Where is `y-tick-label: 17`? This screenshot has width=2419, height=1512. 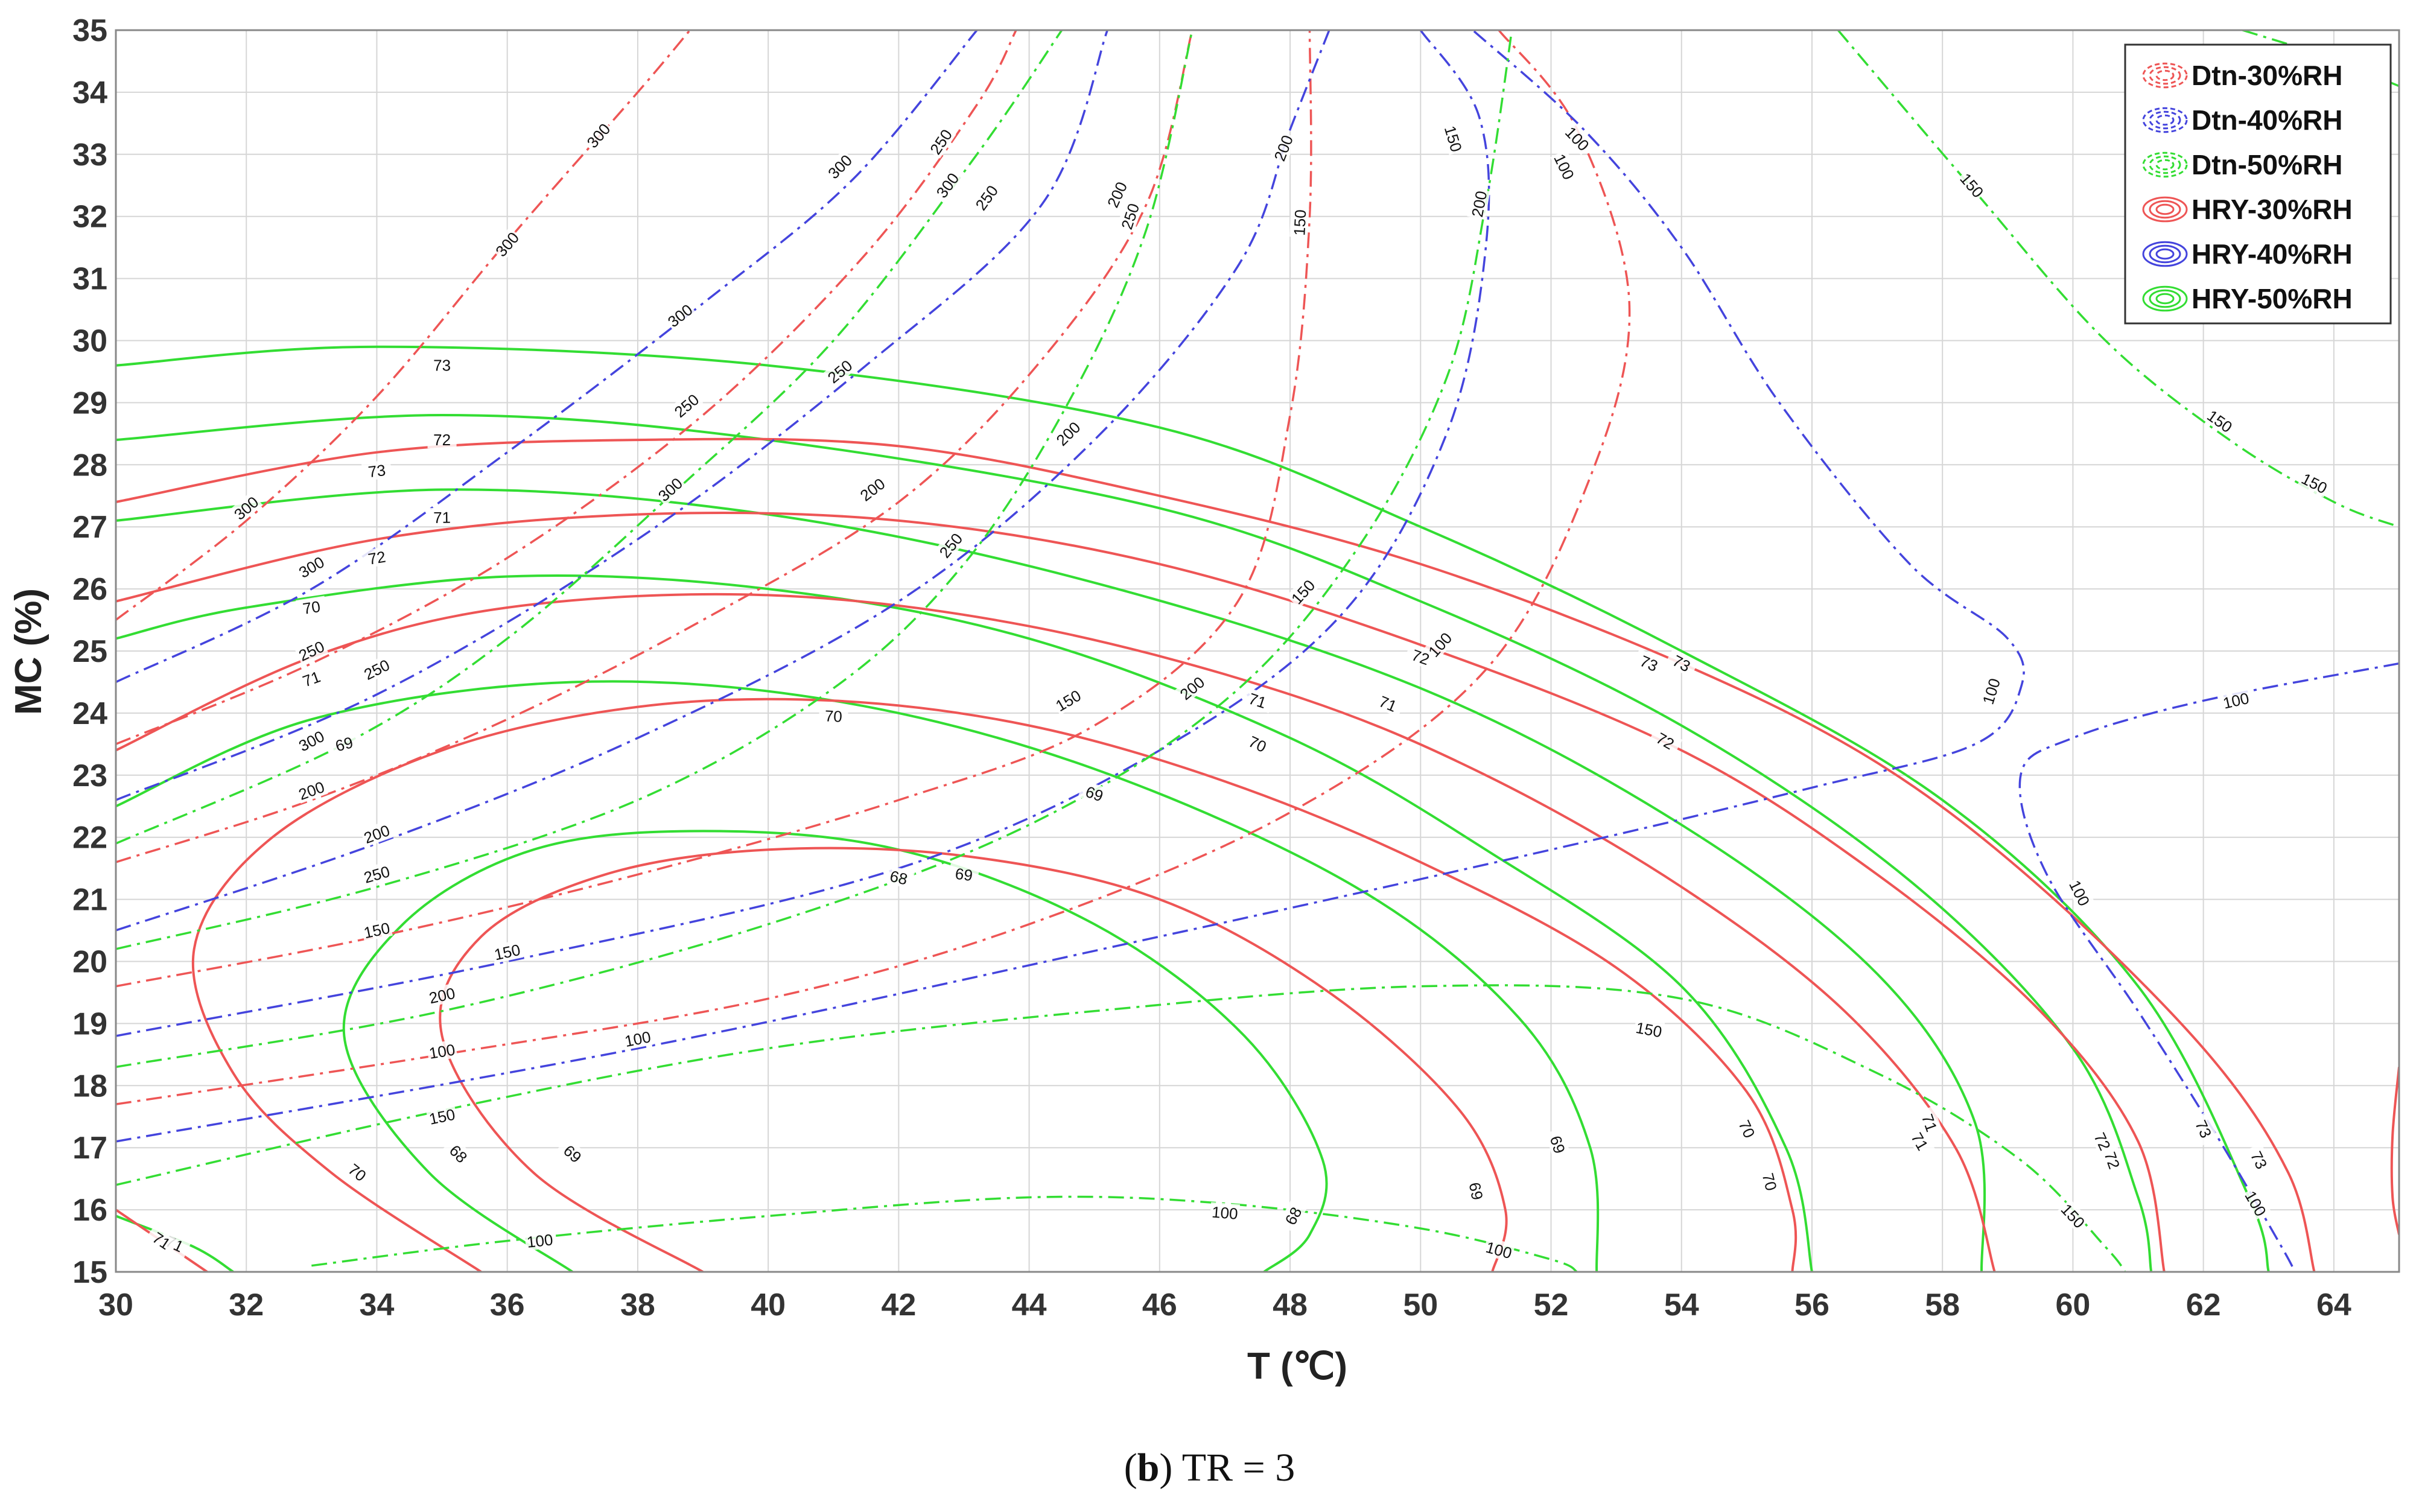 y-tick-label: 17 is located at coordinates (89, 1148).